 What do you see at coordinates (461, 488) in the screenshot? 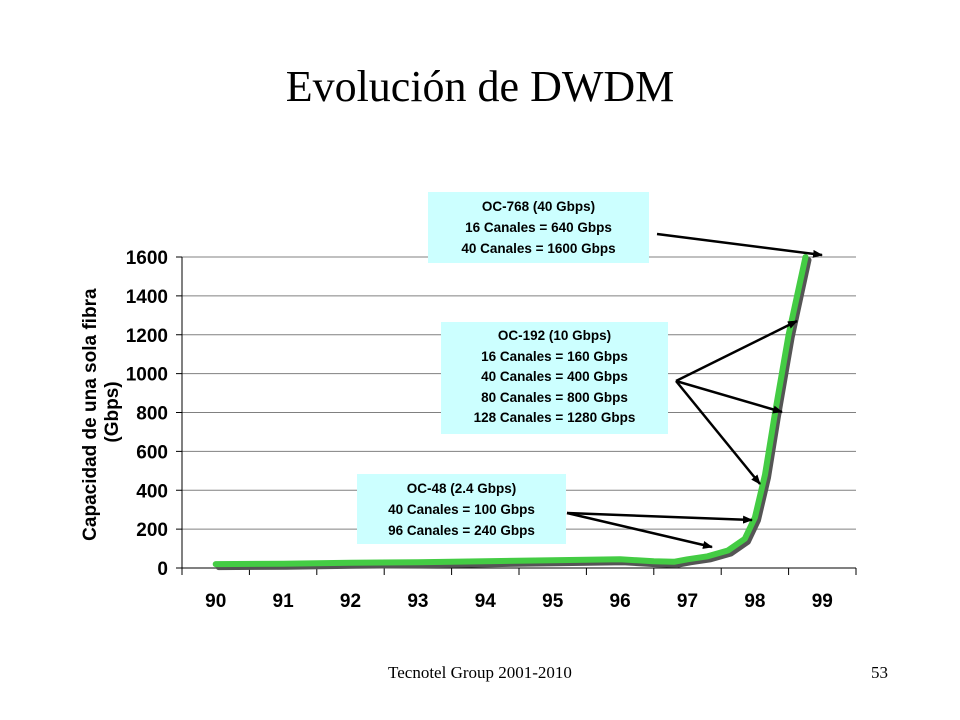
I see `annotation-line: OC-48 (2.4 Gbps)` at bounding box center [461, 488].